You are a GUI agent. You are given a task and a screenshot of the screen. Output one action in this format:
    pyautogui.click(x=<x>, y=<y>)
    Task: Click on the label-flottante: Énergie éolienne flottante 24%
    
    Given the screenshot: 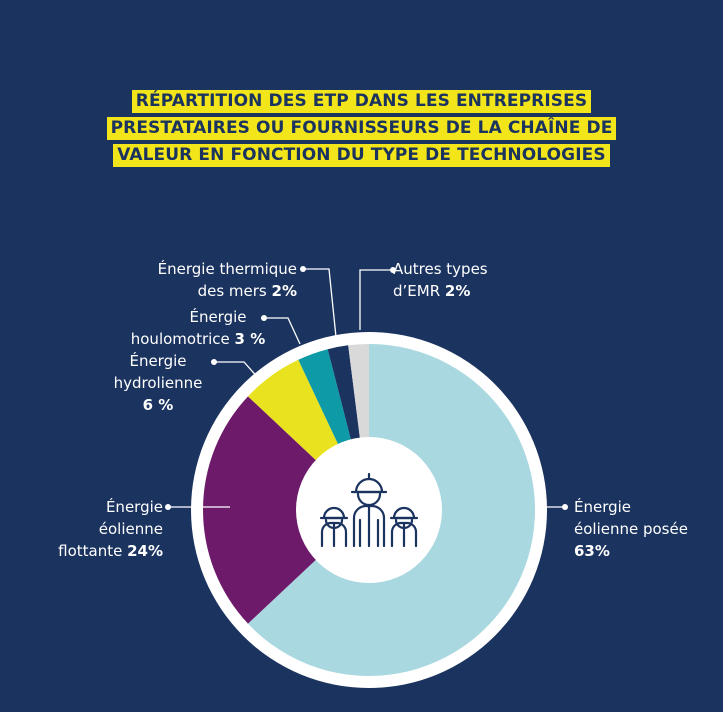 What is the action you would take?
    pyautogui.click(x=110, y=529)
    